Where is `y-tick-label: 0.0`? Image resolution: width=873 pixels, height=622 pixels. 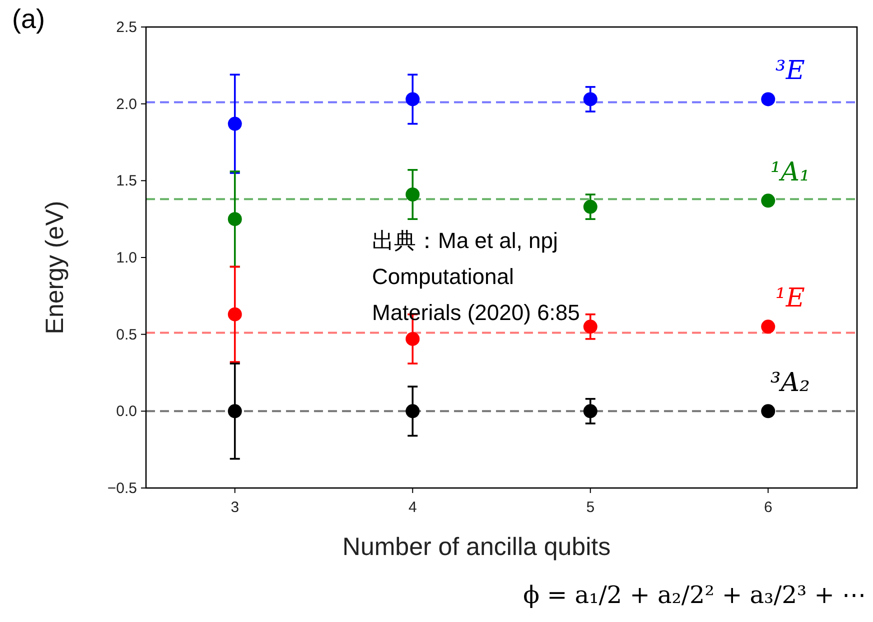 y-tick-label: 0.0 is located at coordinates (126, 411).